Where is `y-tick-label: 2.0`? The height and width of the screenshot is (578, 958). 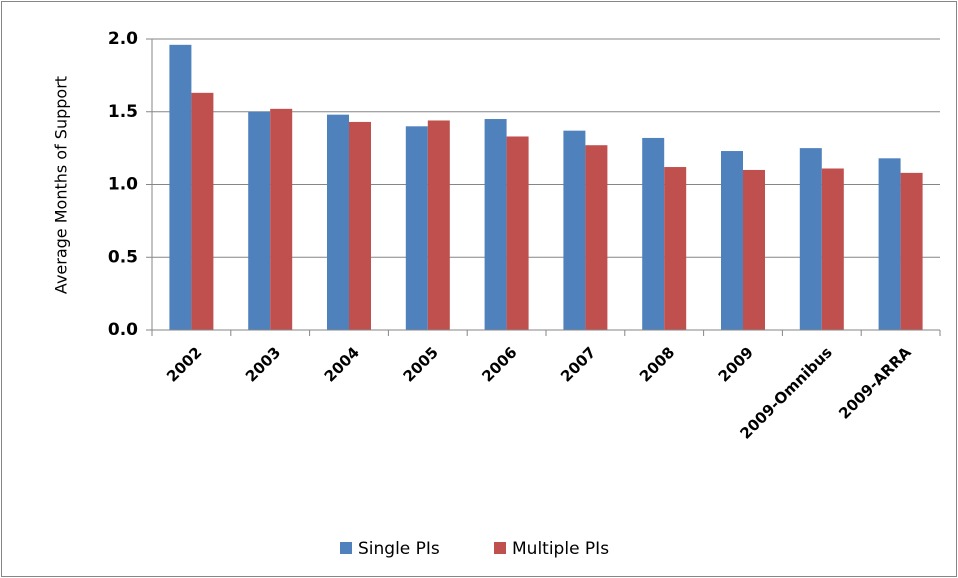
y-tick-label: 2.0 is located at coordinates (123, 39).